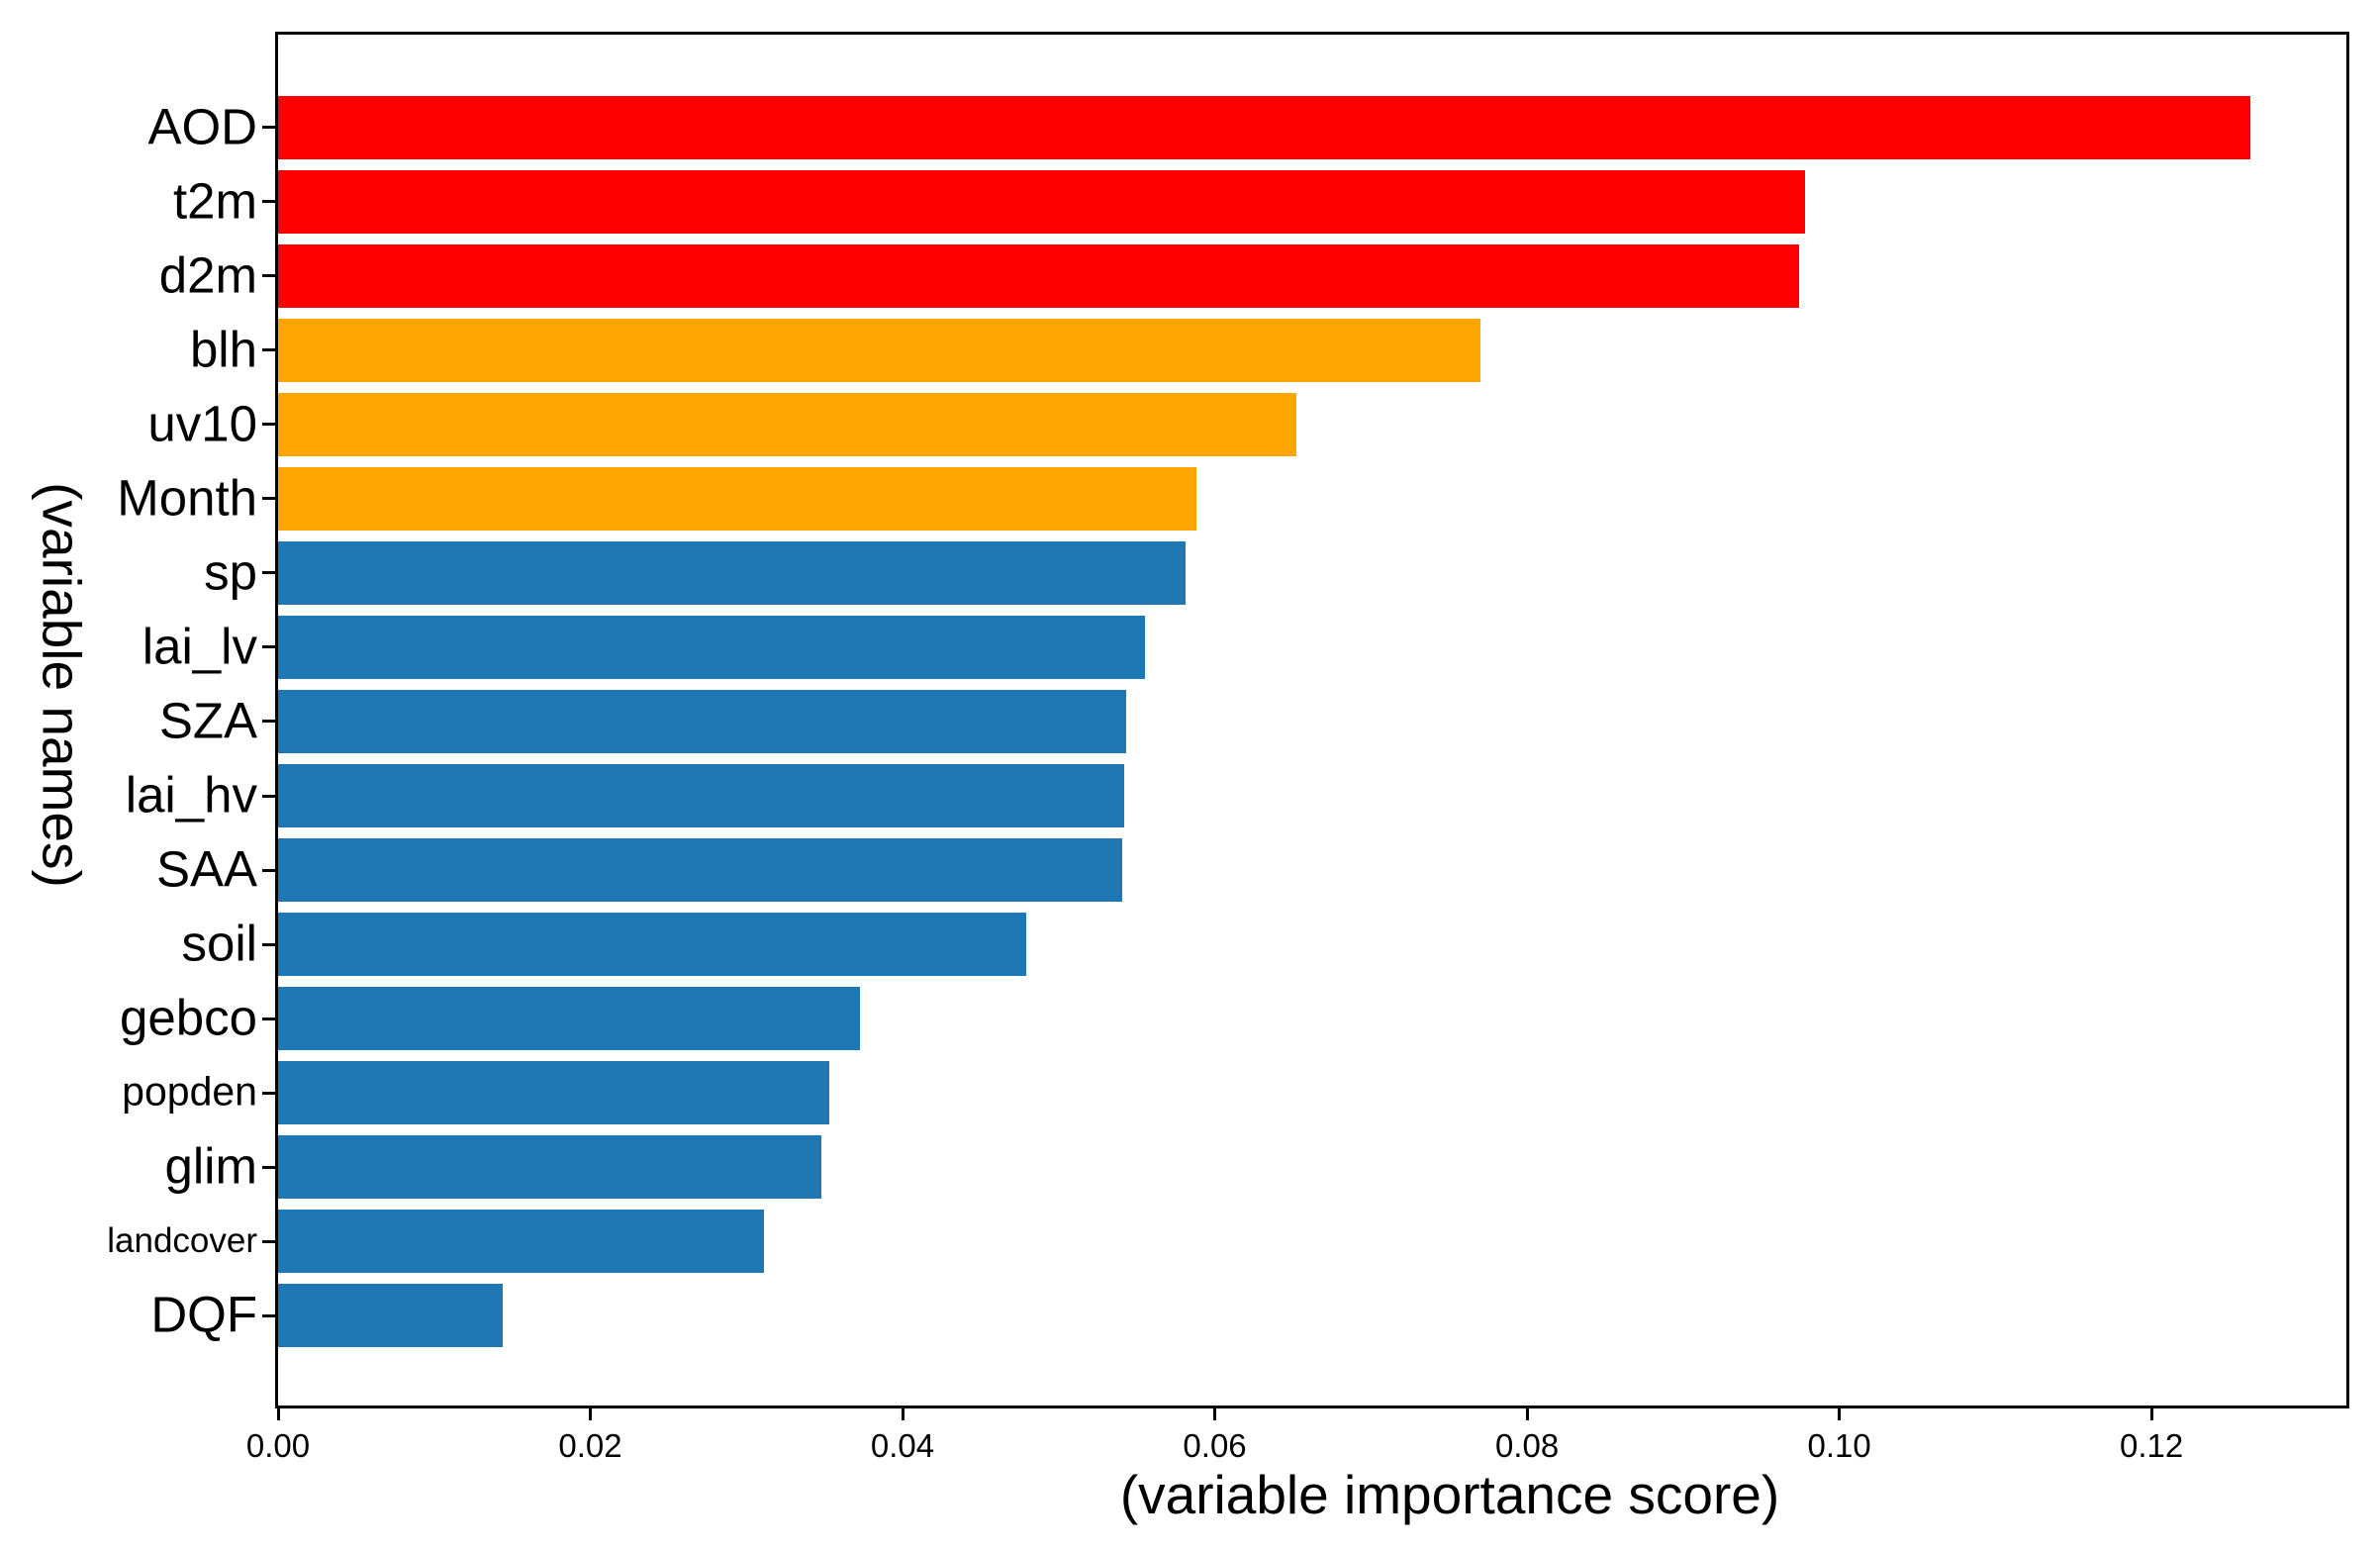 The width and height of the screenshot is (2380, 1552). What do you see at coordinates (737, 498) in the screenshot?
I see `bar-Month` at bounding box center [737, 498].